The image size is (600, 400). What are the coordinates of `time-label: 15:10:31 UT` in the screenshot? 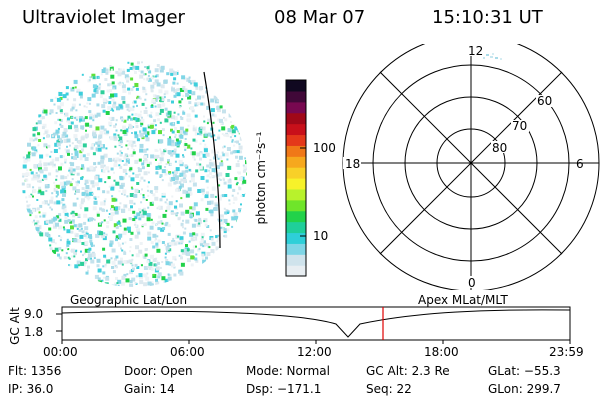 It's located at (487, 17).